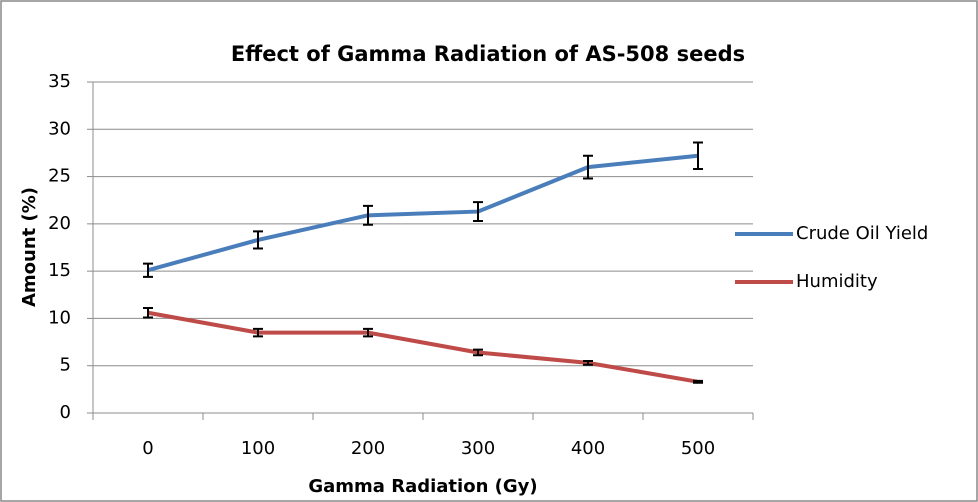  What do you see at coordinates (588, 448) in the screenshot?
I see `x-tick-label: 400` at bounding box center [588, 448].